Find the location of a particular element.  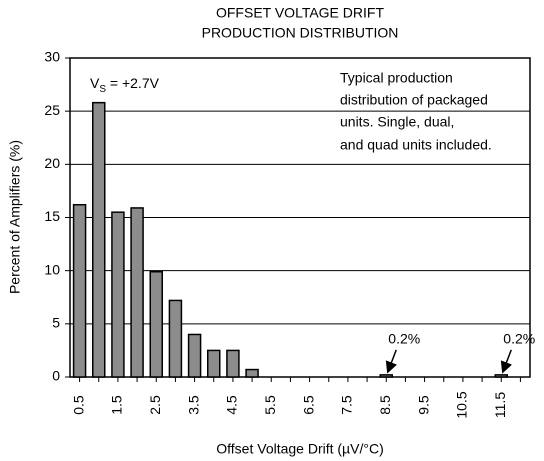

x-tick-label: 8.5 is located at coordinates (385, 405).